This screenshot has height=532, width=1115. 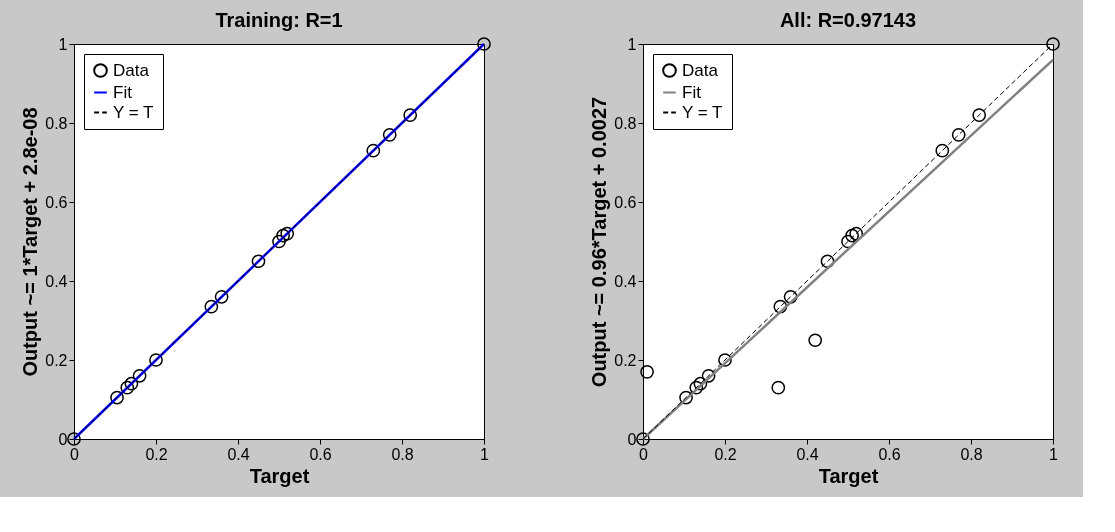 I want to click on chart-title: All: R=0.97143, so click(x=848, y=19).